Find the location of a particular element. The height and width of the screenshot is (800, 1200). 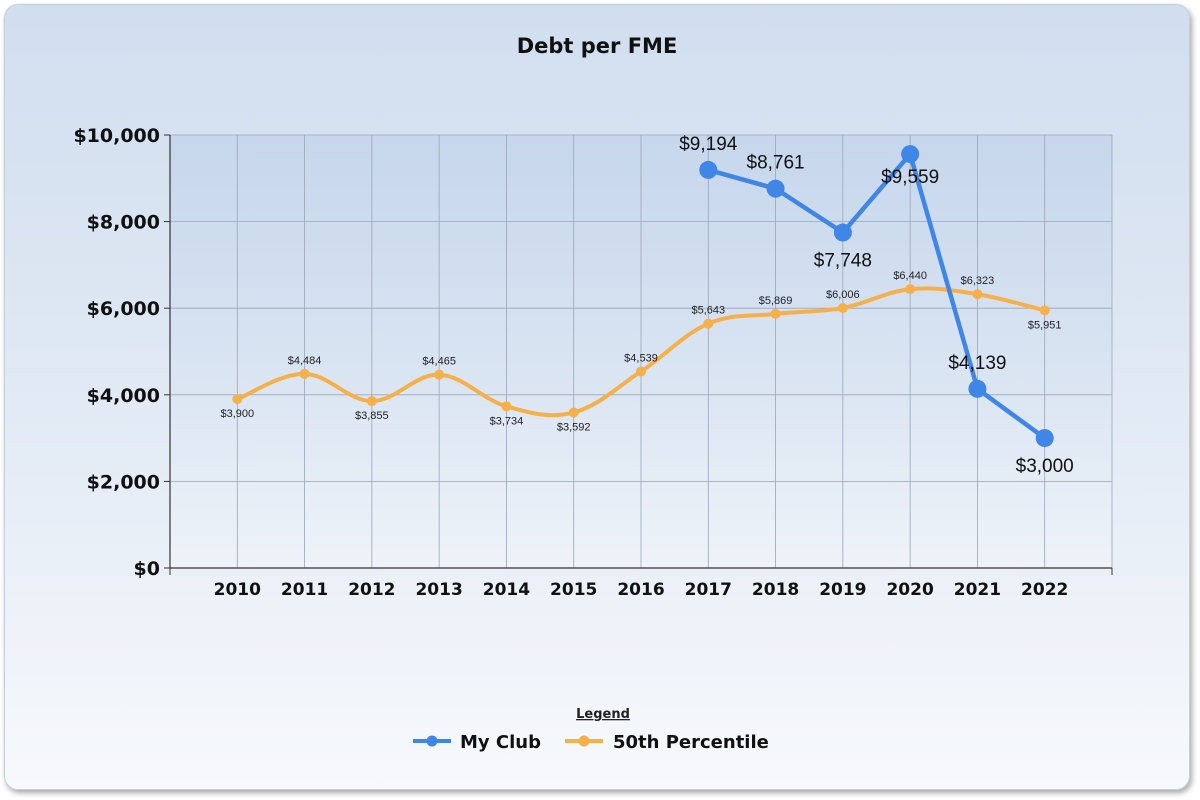

legend-marker-my-club is located at coordinates (432, 741).